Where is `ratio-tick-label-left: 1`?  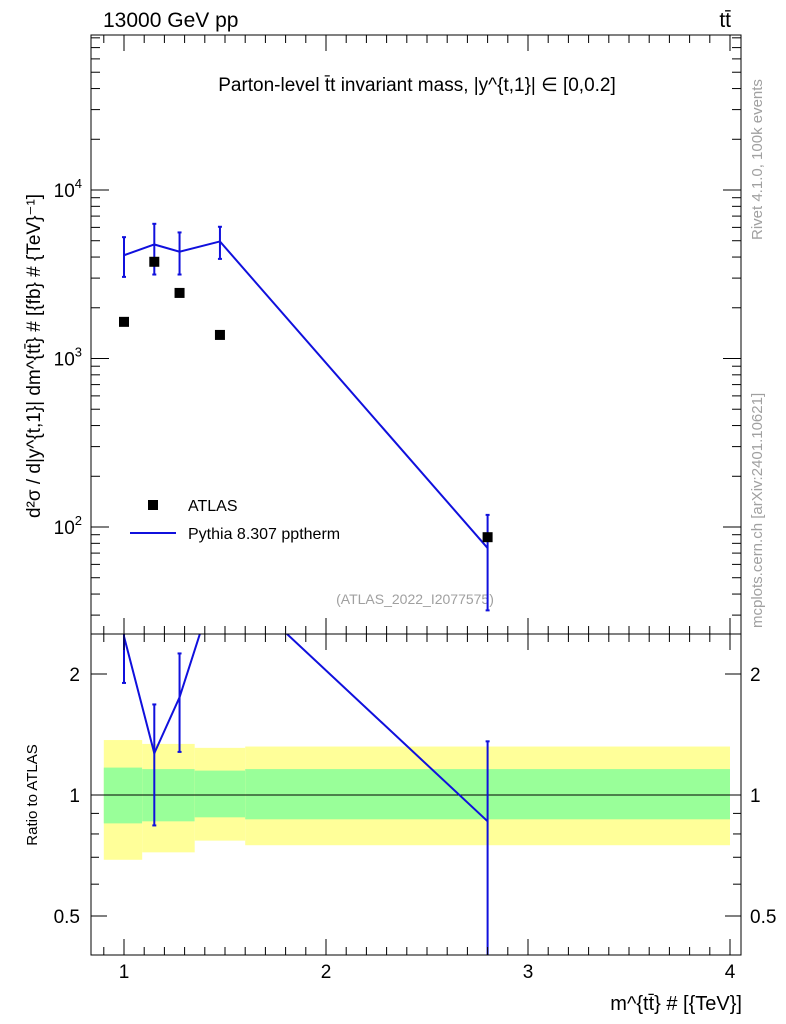 ratio-tick-label-left: 1 is located at coordinates (74, 796).